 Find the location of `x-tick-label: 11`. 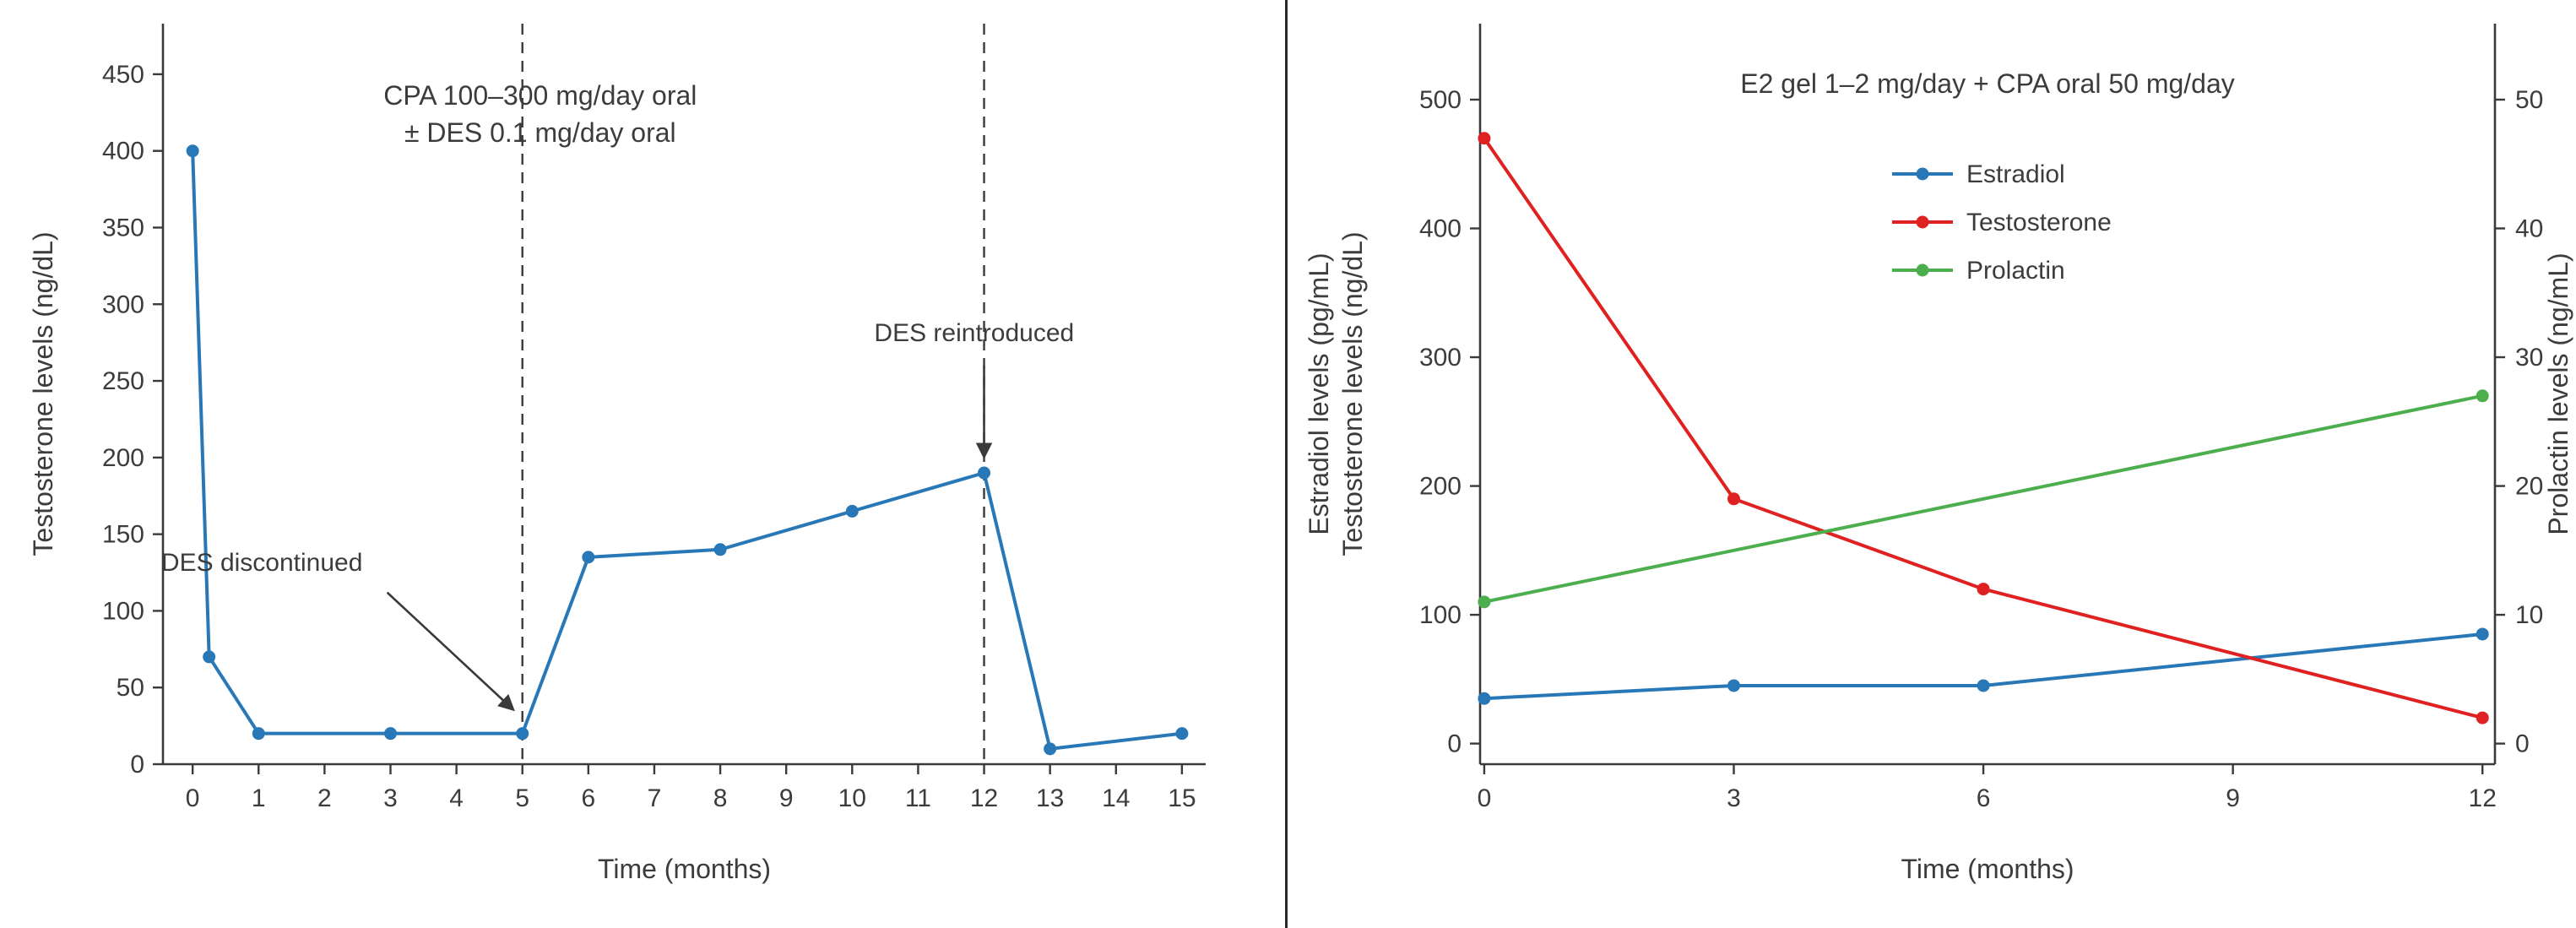

x-tick-label: 11 is located at coordinates (918, 798).